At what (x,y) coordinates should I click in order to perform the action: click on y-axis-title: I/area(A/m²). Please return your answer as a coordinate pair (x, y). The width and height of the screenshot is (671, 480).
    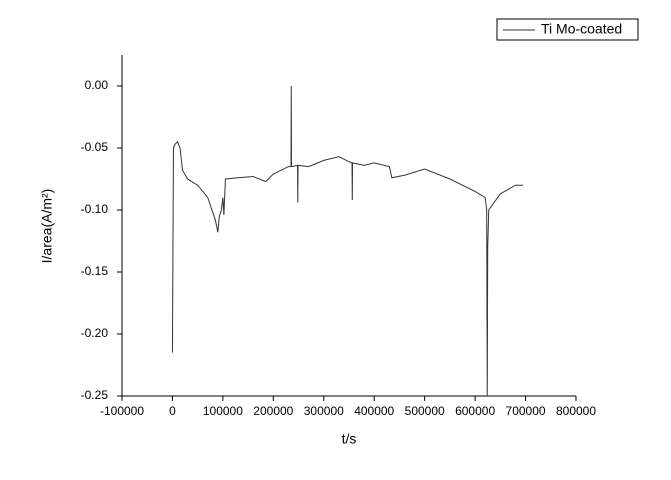
    Looking at the image, I should click on (47, 226).